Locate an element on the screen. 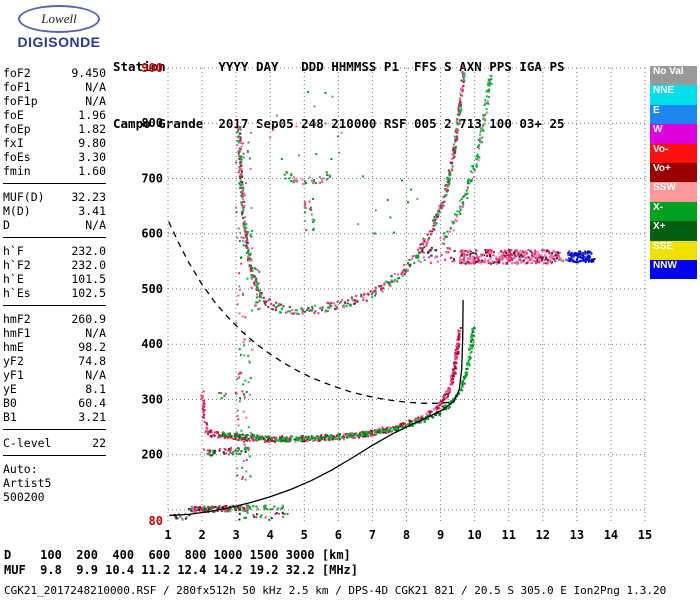 The image size is (700, 600). param-label: hmE is located at coordinates (13, 347).